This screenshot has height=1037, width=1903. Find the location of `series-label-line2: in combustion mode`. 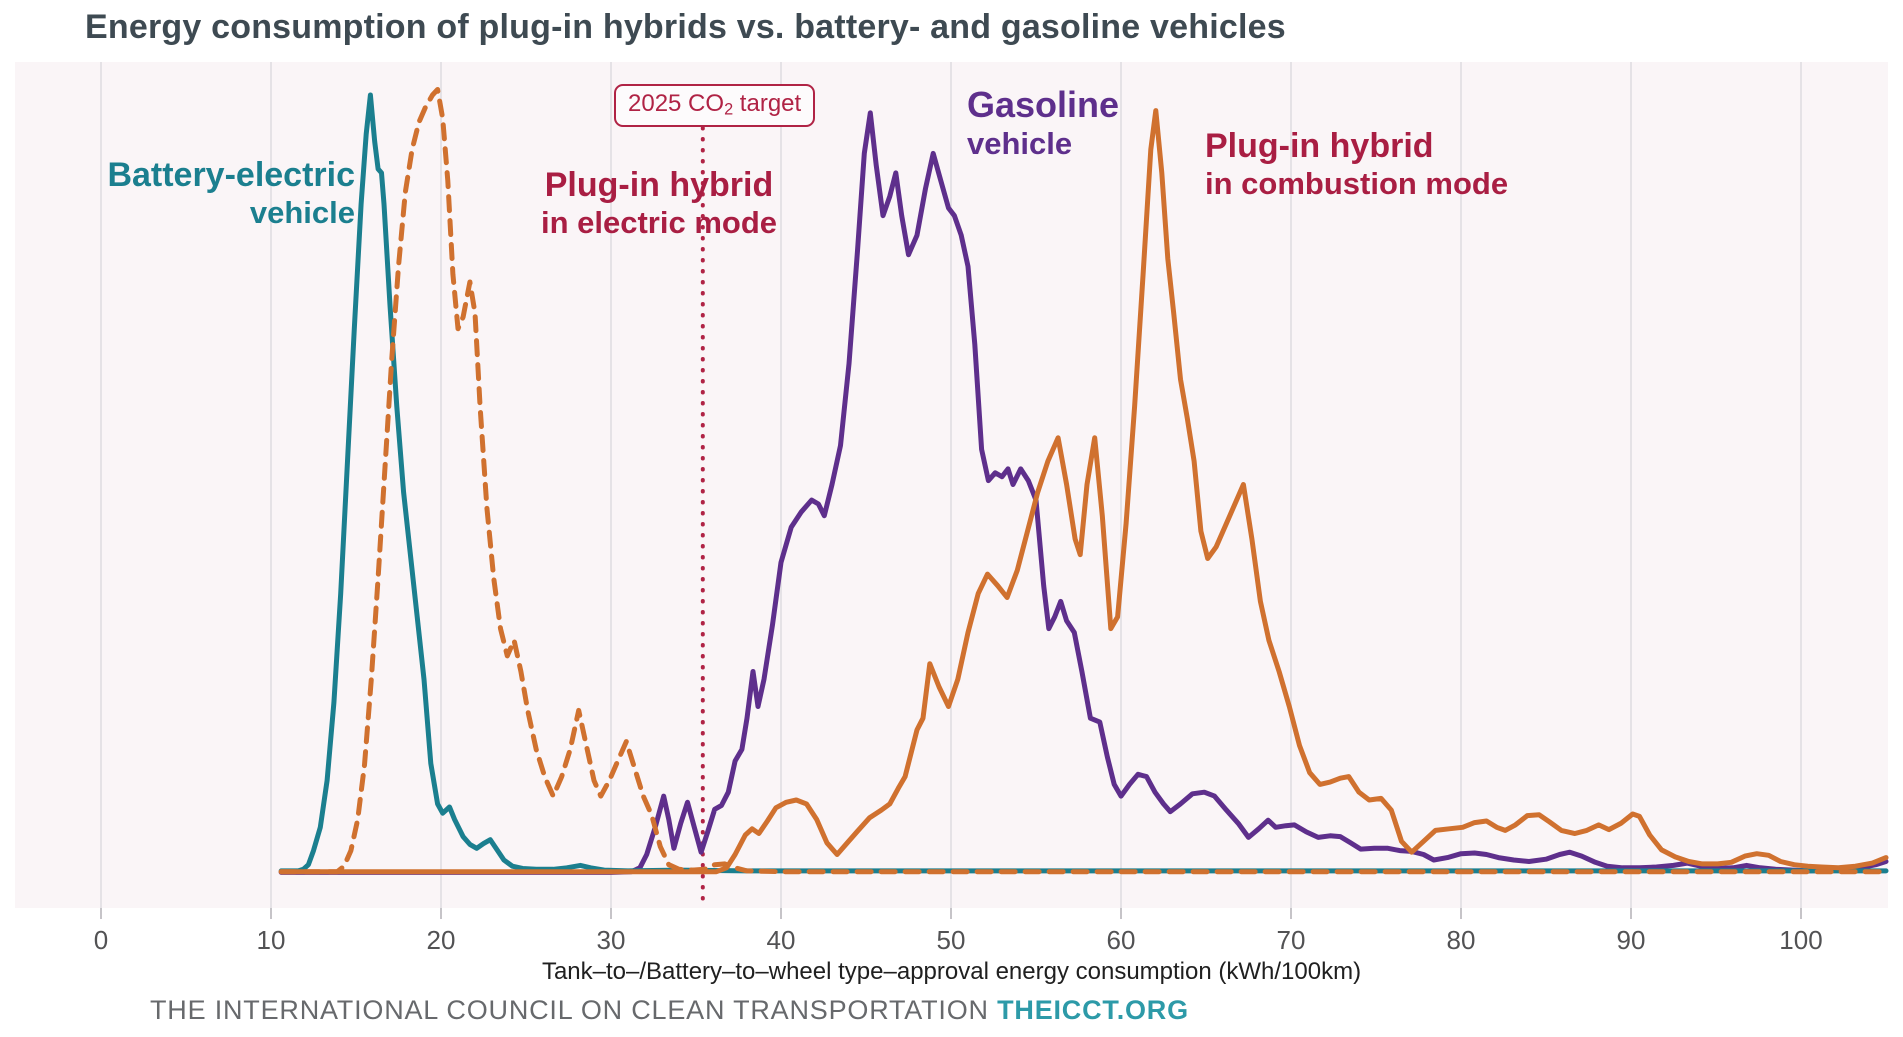

series-label-line2: in combustion mode is located at coordinates (1357, 184).